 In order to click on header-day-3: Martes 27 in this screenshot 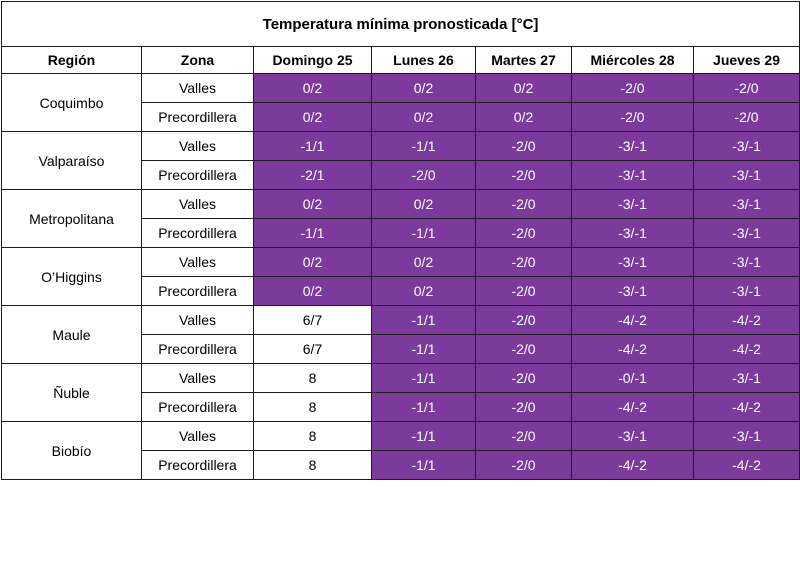, I will do `click(523, 60)`.